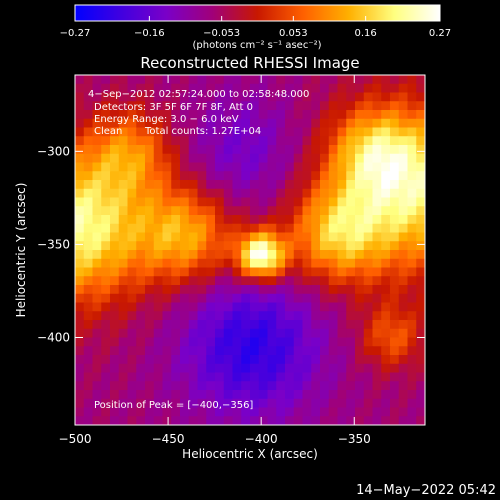 The height and width of the screenshot is (500, 500). Describe the element at coordinates (293, 33) in the screenshot. I see `colorbar-tick-label: 0.053` at that location.